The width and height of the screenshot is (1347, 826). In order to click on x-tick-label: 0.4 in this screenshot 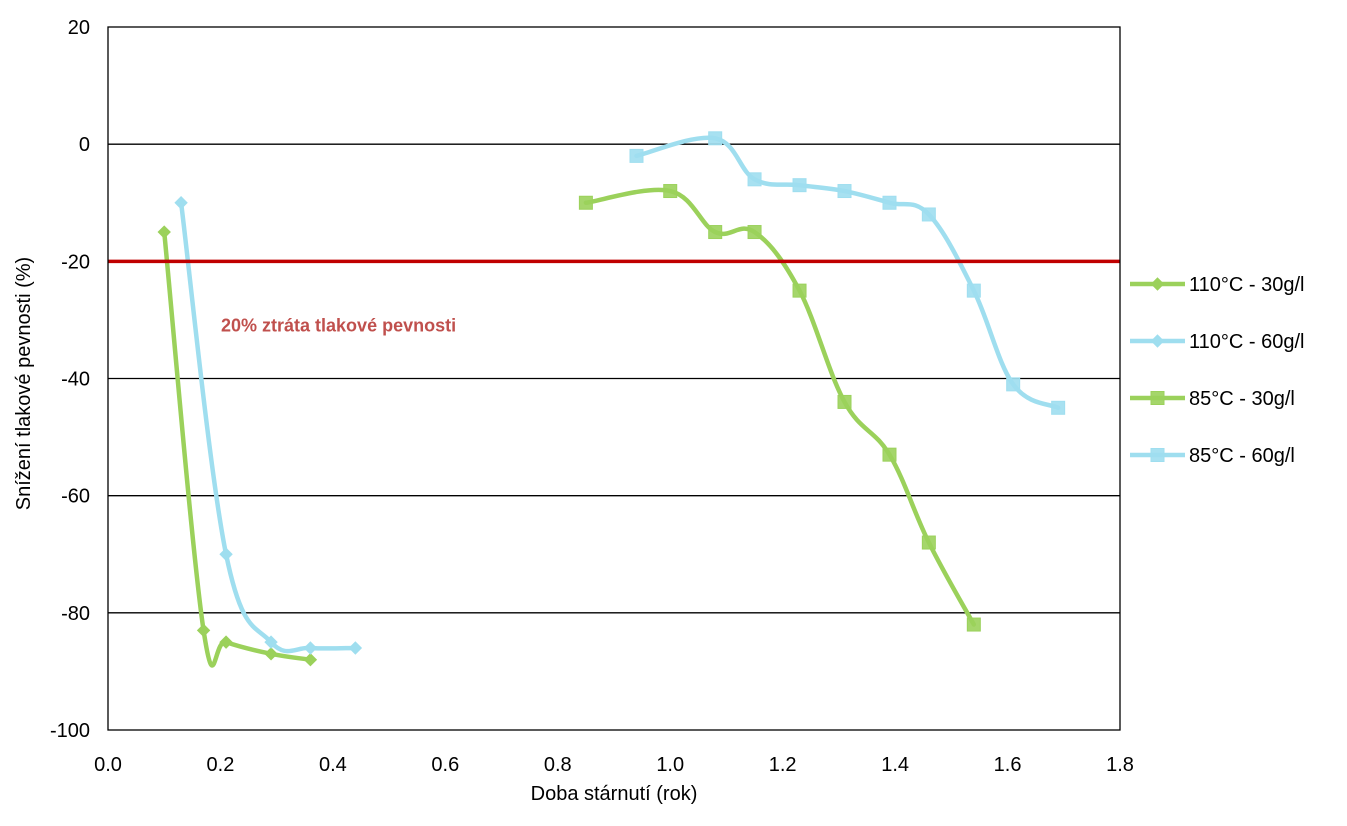, I will do `click(333, 765)`.